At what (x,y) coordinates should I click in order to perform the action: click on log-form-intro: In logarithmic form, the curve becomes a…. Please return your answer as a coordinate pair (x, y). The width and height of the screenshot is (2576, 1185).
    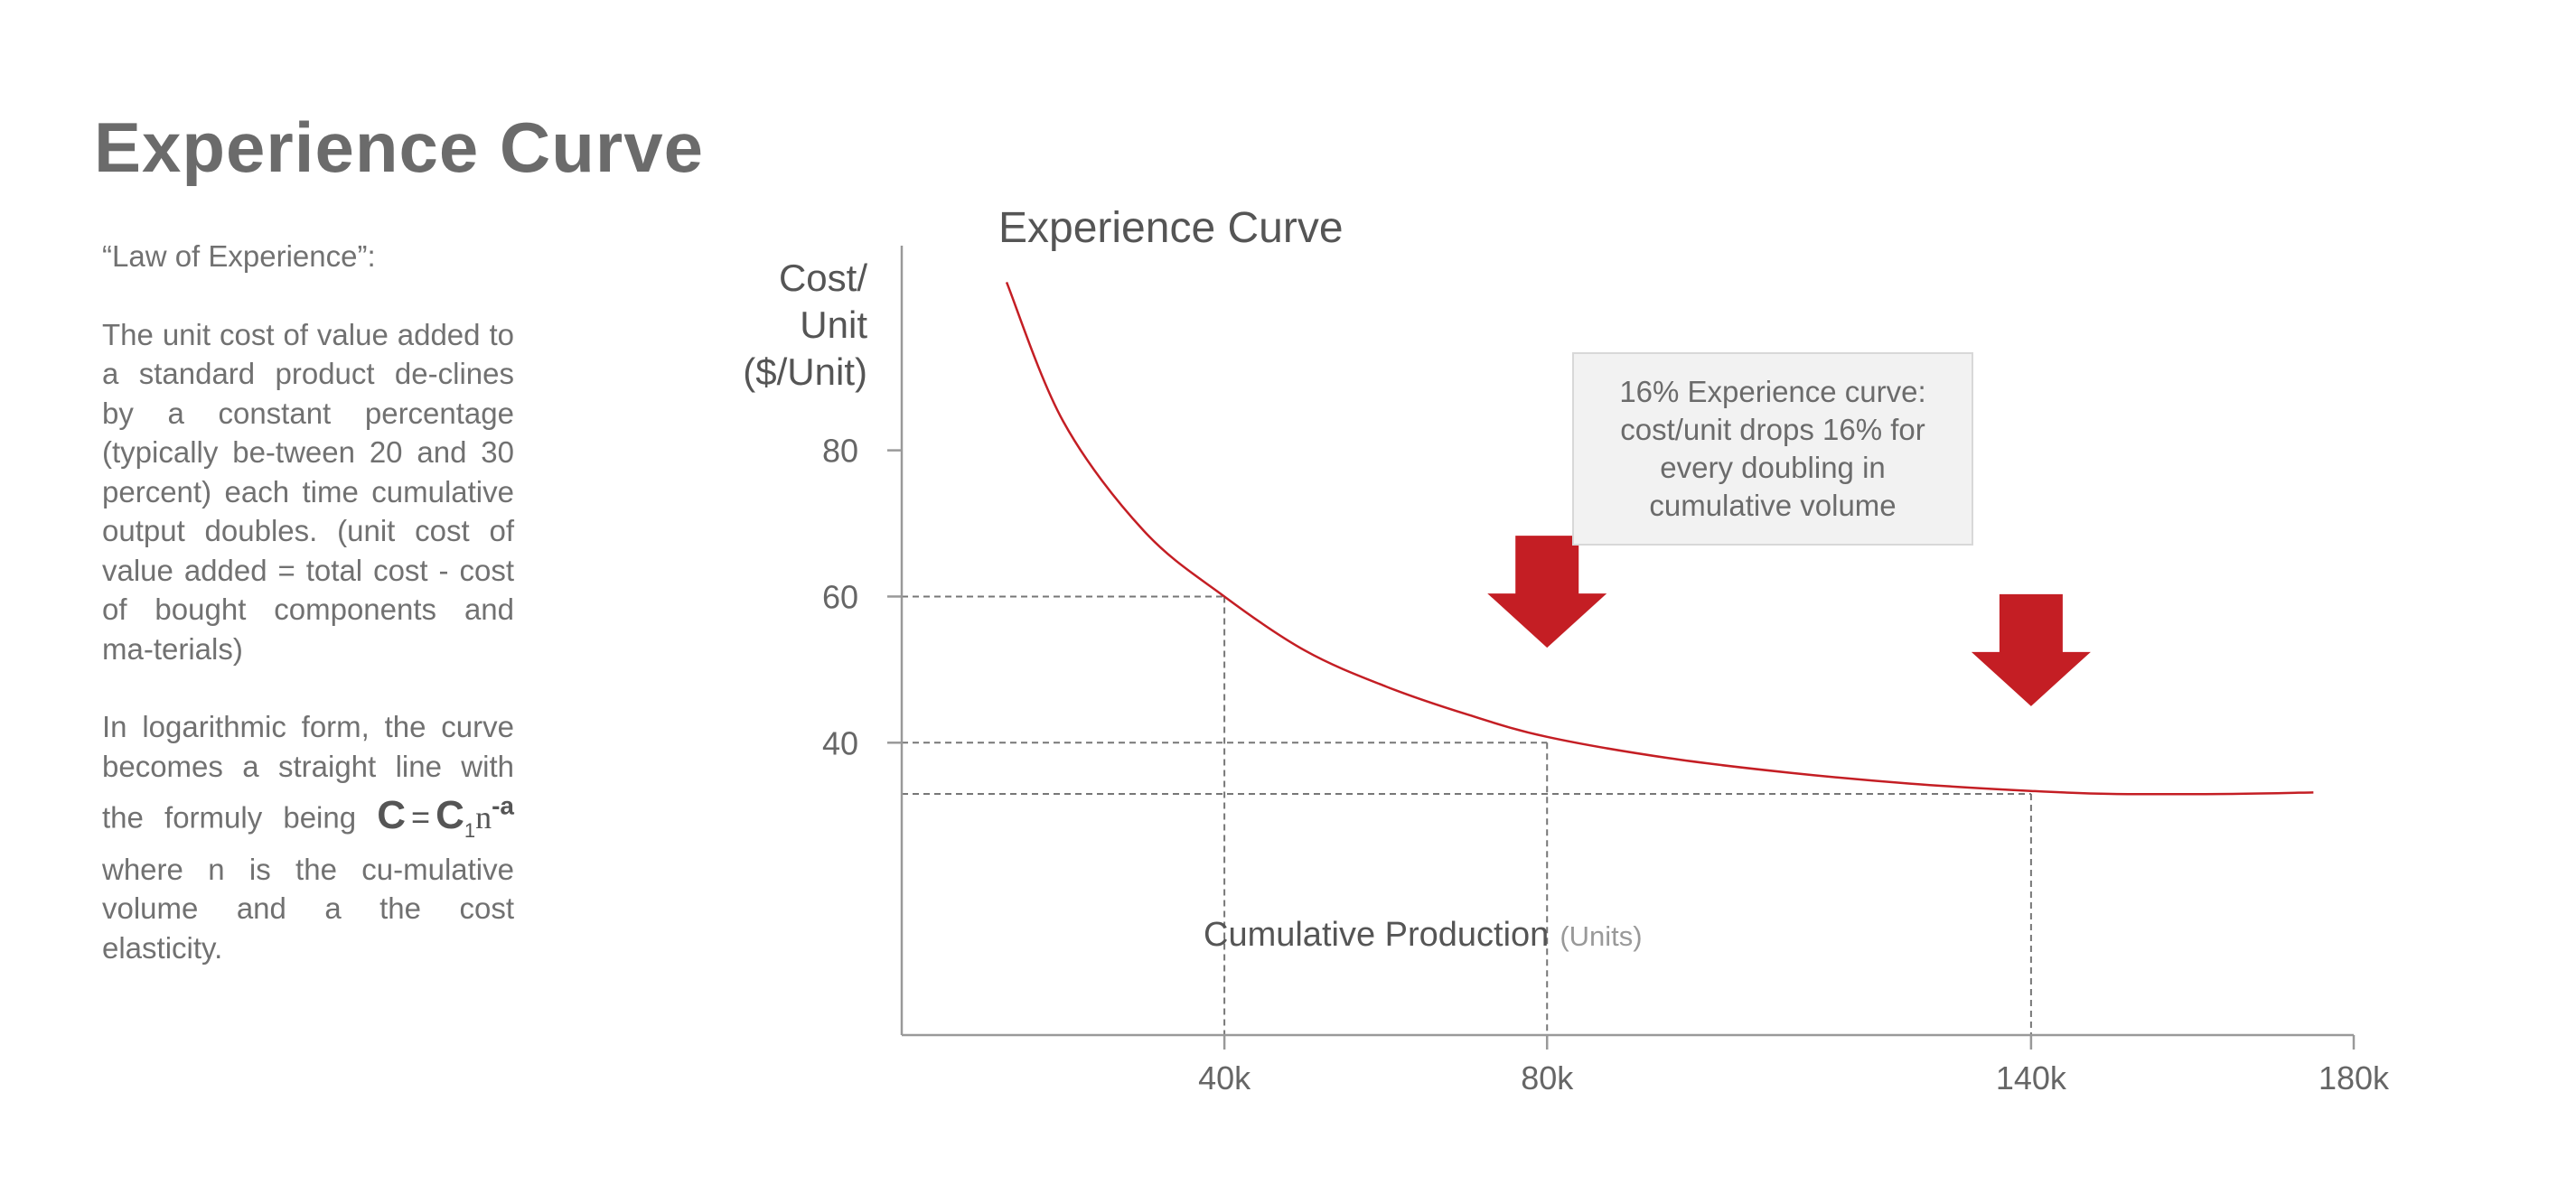
    Looking at the image, I should click on (308, 772).